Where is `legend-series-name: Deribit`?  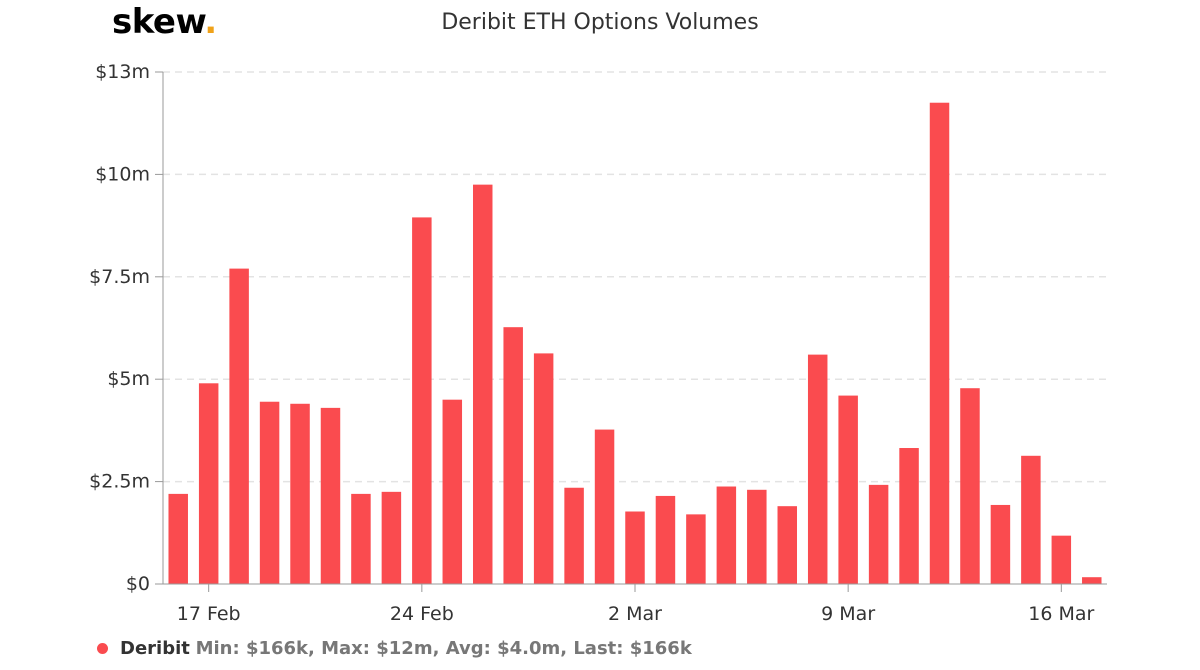
legend-series-name: Deribit is located at coordinates (155, 648).